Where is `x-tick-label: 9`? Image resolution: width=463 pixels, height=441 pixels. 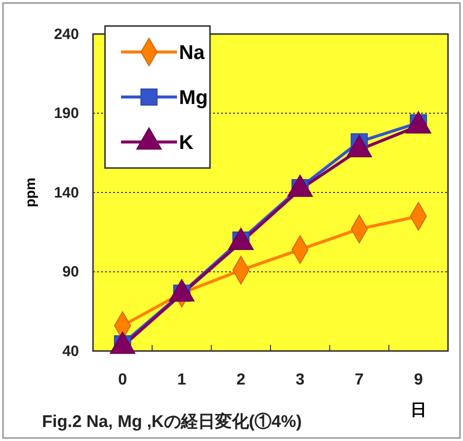
x-tick-label: 9 is located at coordinates (418, 379).